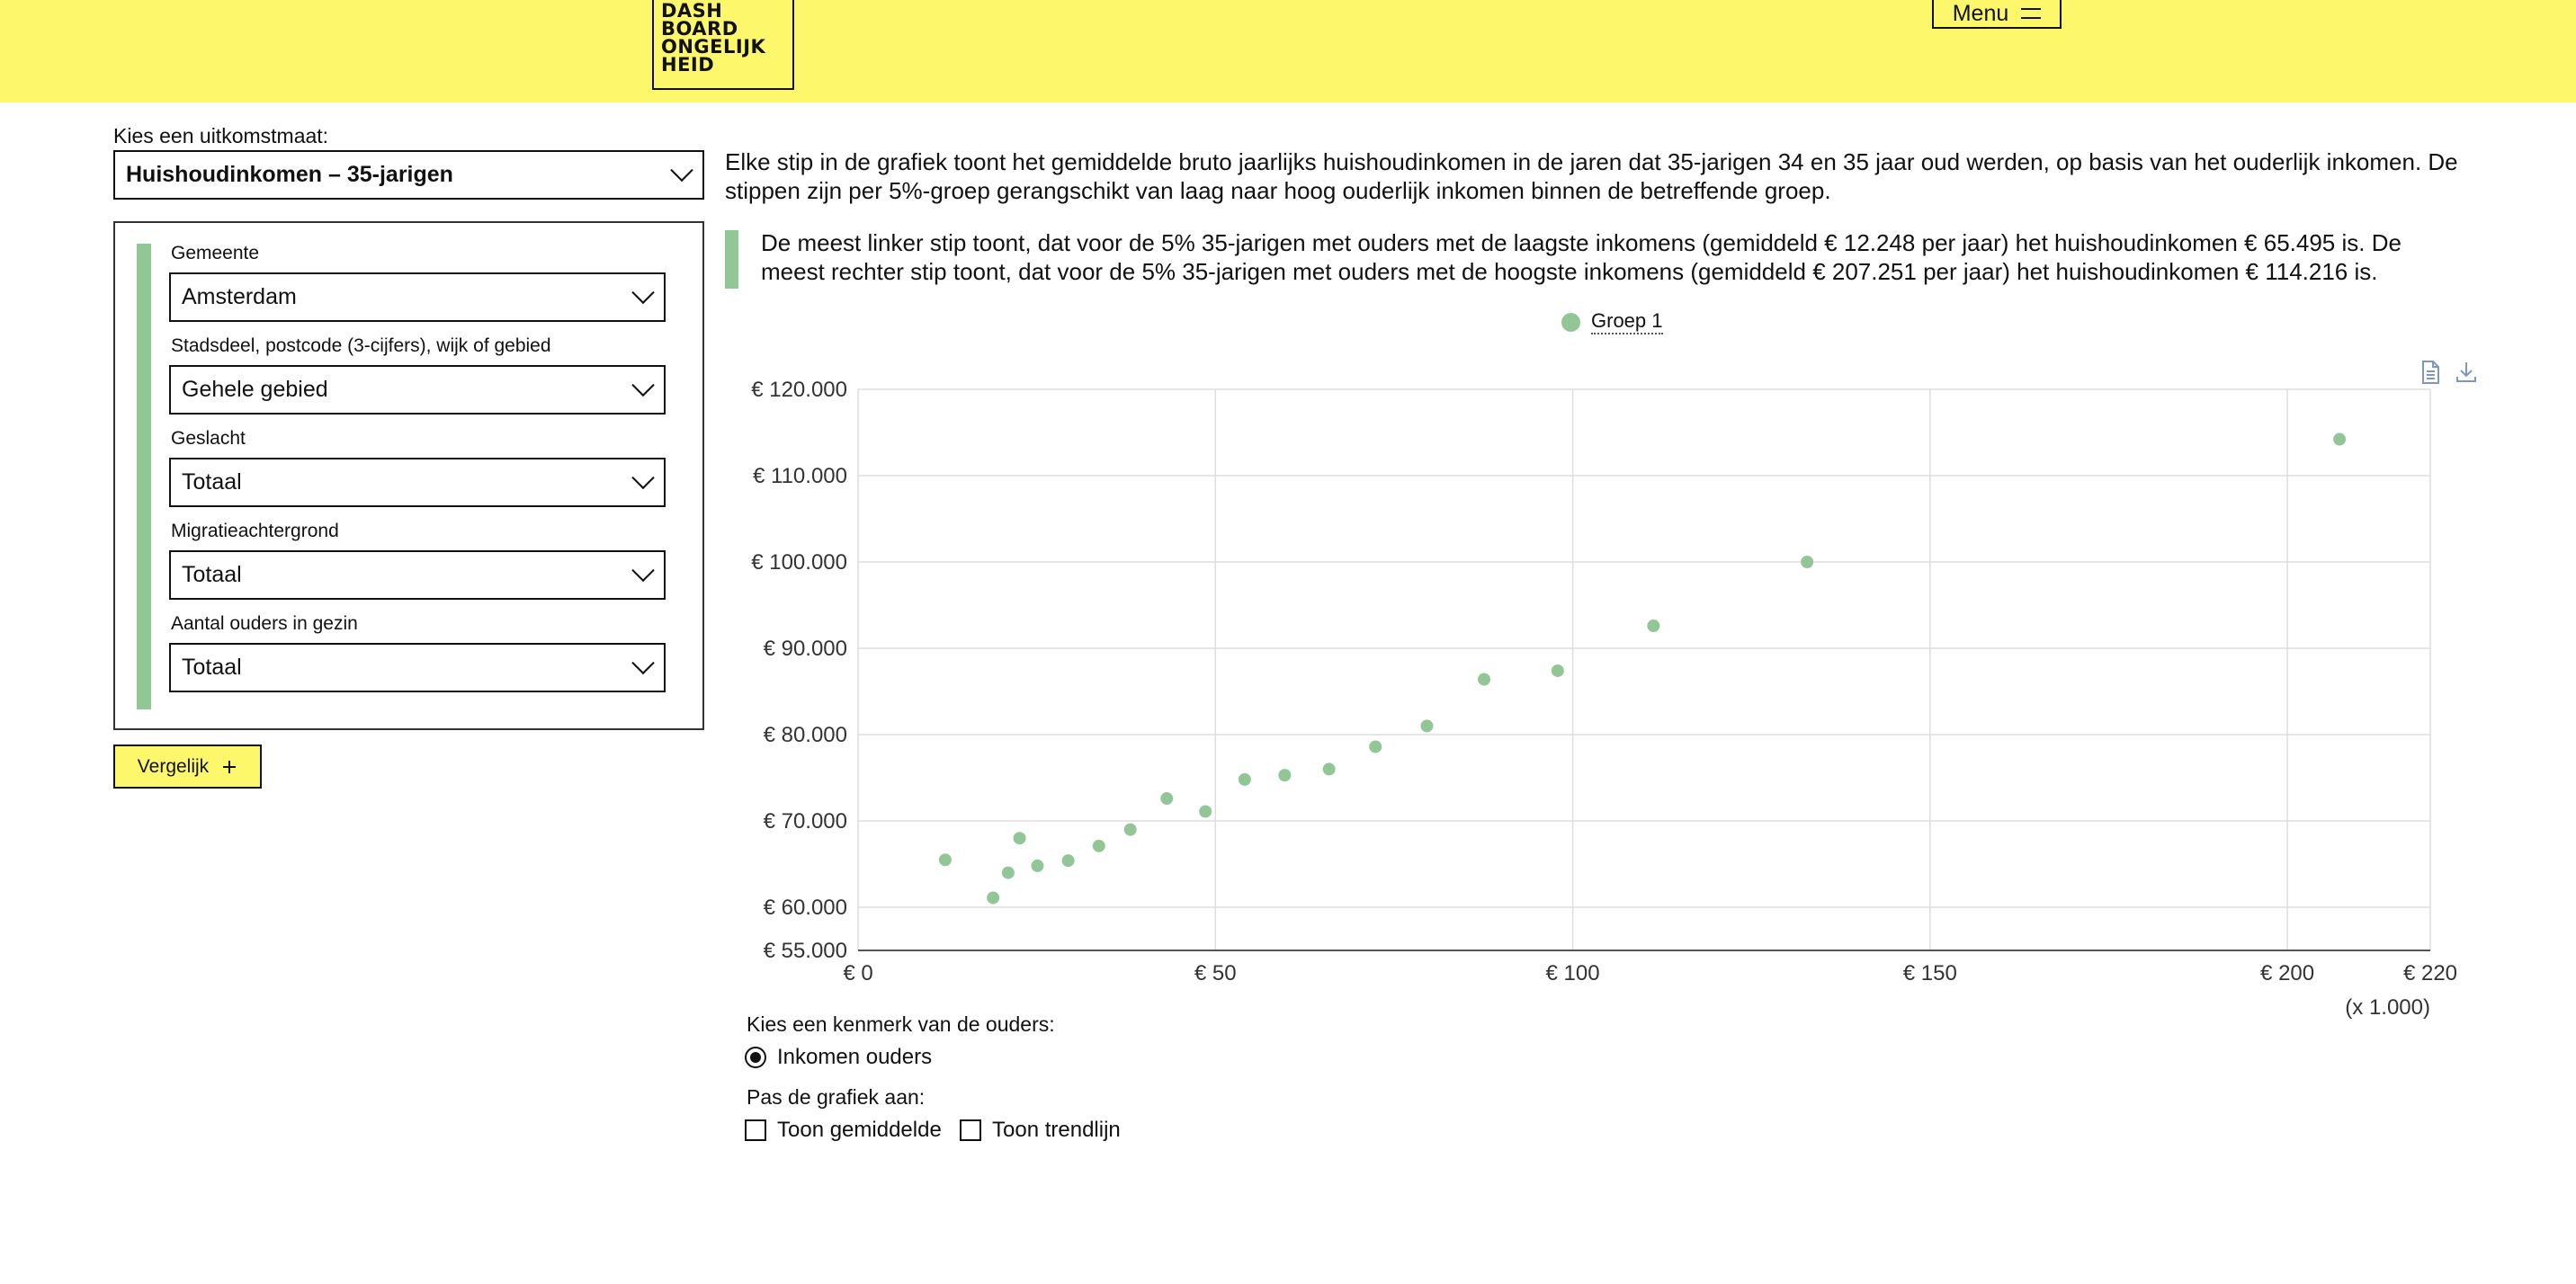  What do you see at coordinates (230, 766) in the screenshot?
I see `plus-icon` at bounding box center [230, 766].